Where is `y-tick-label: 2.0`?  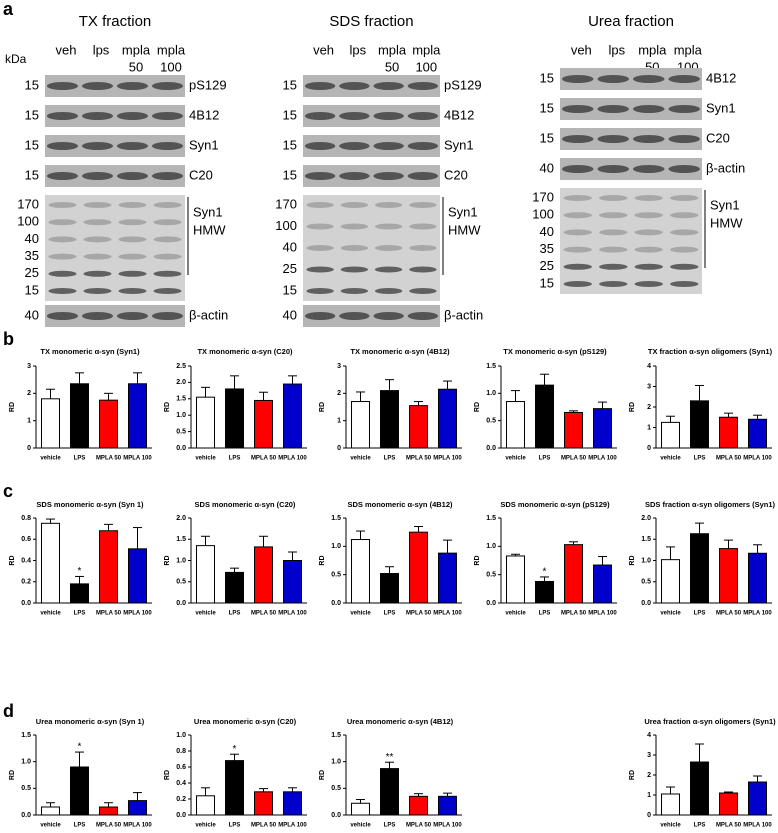 y-tick-label: 2.0 is located at coordinates (646, 518).